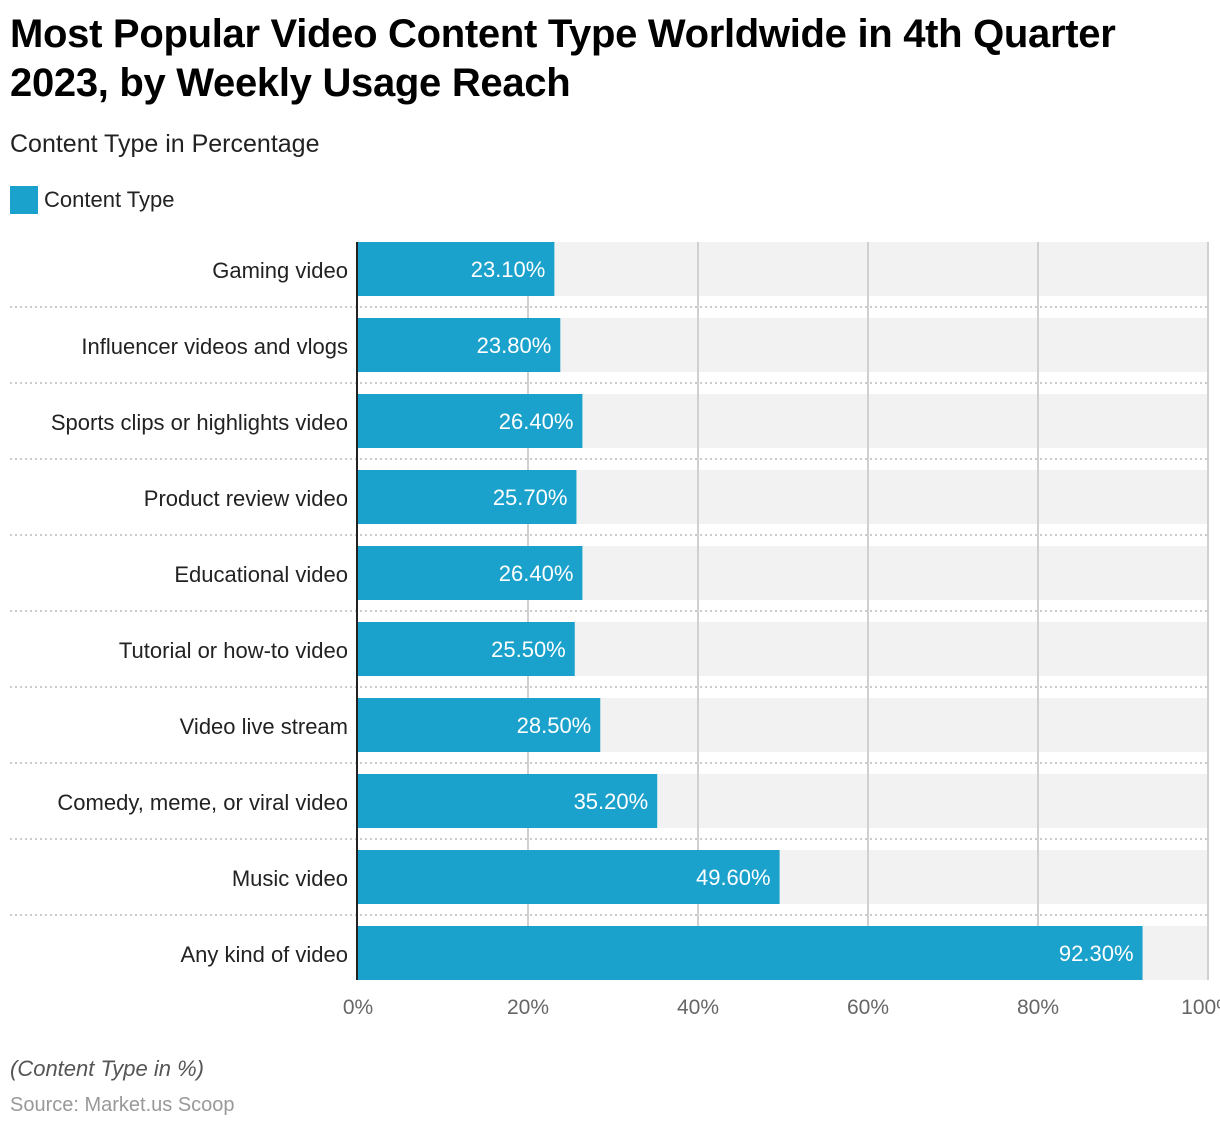  I want to click on category-label: Sports clips or highlights video, so click(199, 422).